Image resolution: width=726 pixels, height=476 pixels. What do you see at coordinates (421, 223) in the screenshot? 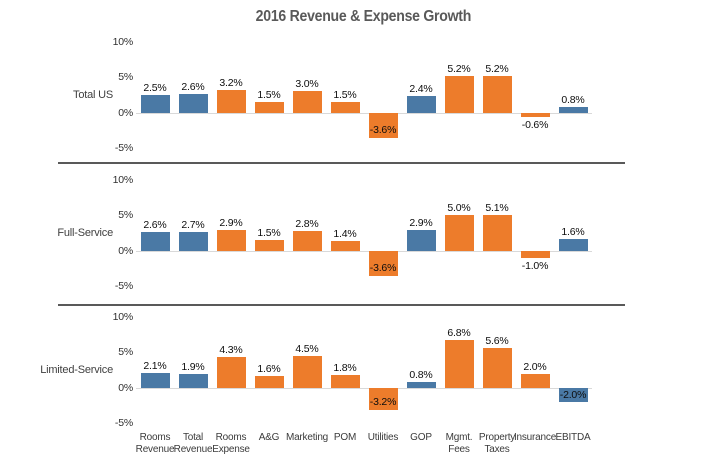
I see `value-label-gop: 2.9%` at bounding box center [421, 223].